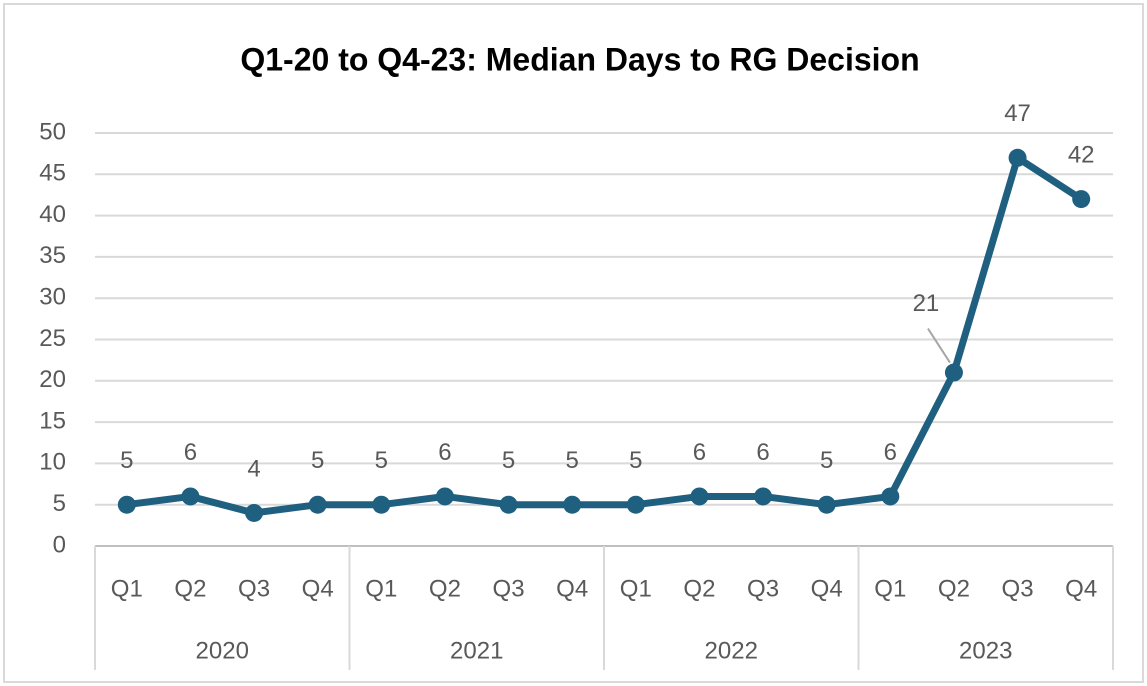 The image size is (1147, 686). Describe the element at coordinates (52, 255) in the screenshot. I see `y-tick-label: 35` at that location.